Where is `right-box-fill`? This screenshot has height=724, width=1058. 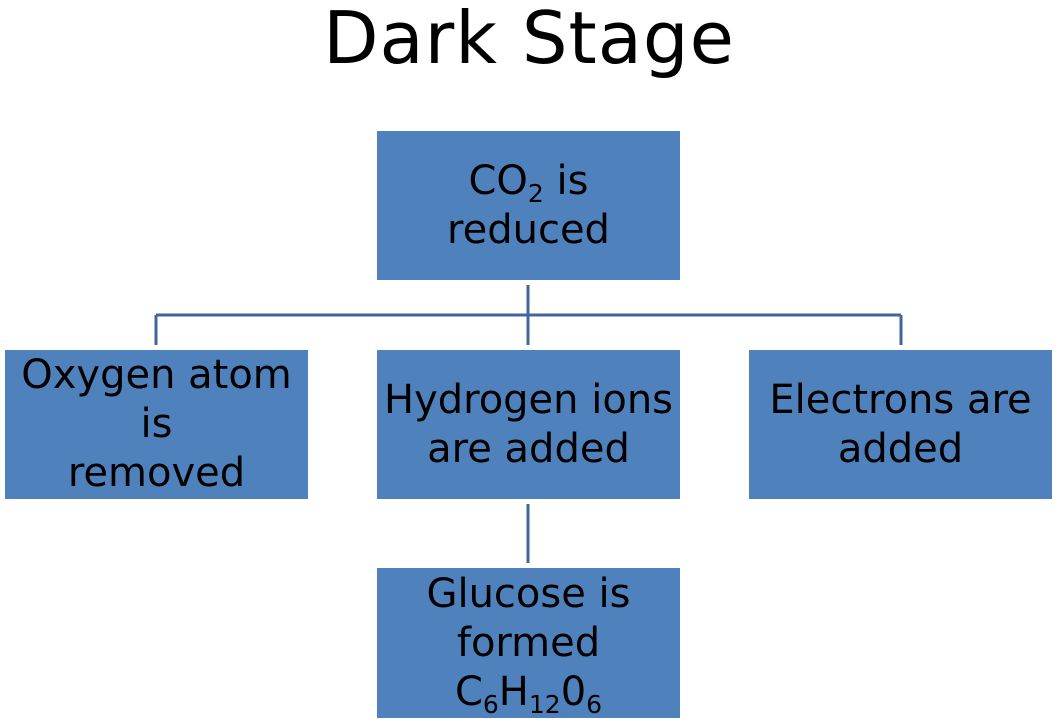
right-box-fill is located at coordinates (900, 424).